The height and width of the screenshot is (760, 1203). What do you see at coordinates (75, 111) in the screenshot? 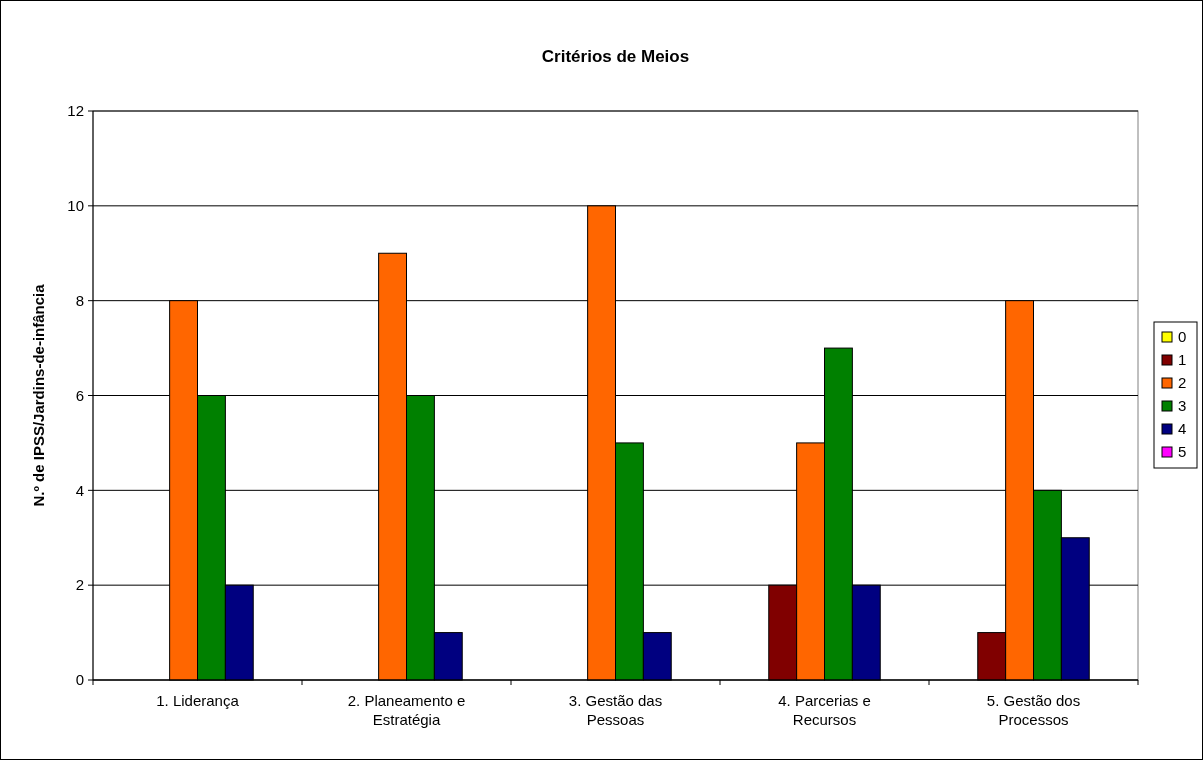
I see `y-tick-label: 12` at bounding box center [75, 111].